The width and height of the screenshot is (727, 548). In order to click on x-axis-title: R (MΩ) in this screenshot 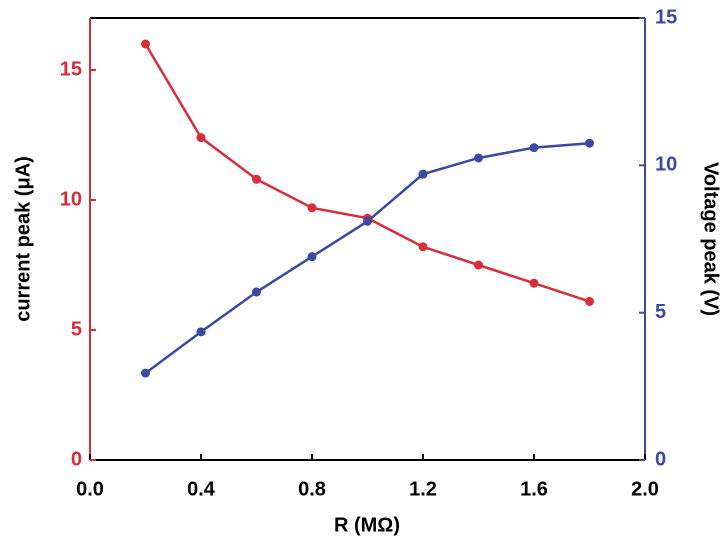, I will do `click(367, 525)`.